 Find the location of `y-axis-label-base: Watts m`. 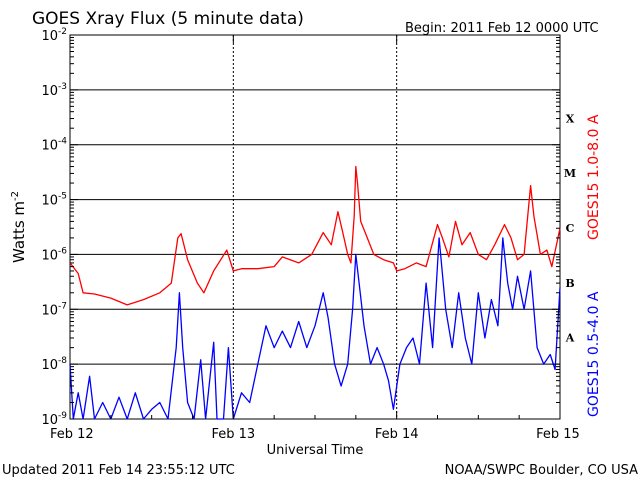

y-axis-label-base: Watts m is located at coordinates (19, 232).